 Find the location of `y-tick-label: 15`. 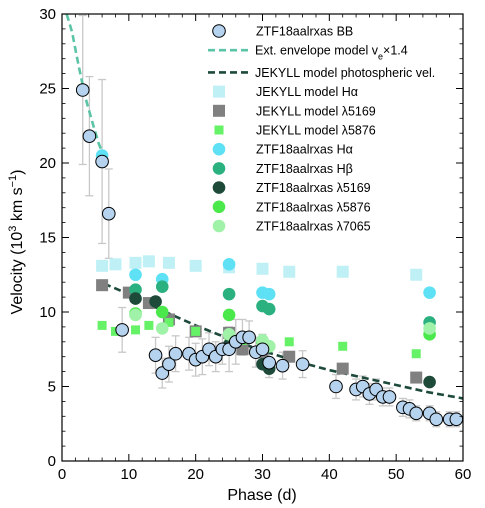

y-tick-label: 15 is located at coordinates (47, 238).